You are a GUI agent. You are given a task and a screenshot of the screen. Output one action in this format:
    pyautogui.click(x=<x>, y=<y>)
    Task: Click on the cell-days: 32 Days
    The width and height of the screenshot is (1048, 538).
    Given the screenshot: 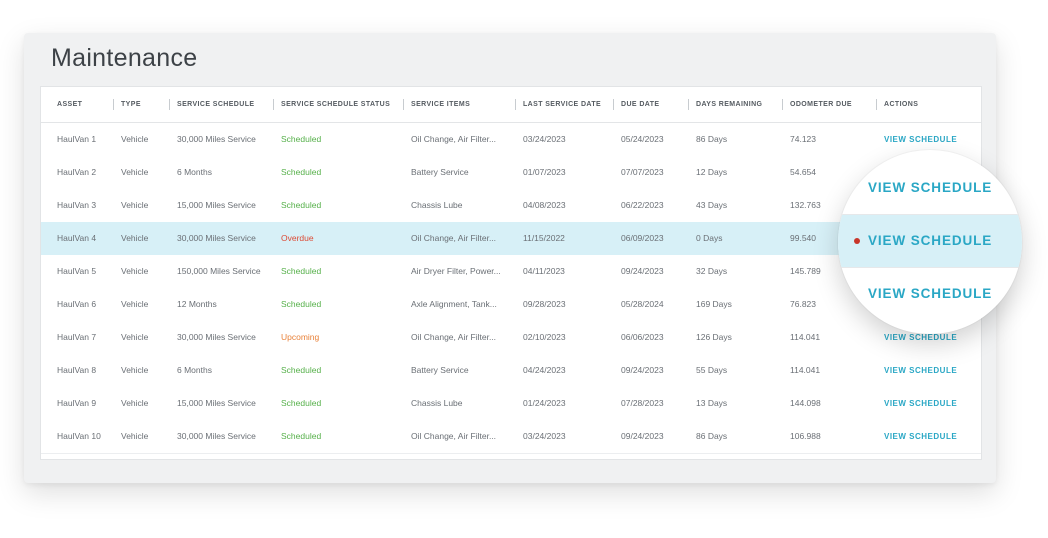 What is the action you would take?
    pyautogui.click(x=712, y=271)
    